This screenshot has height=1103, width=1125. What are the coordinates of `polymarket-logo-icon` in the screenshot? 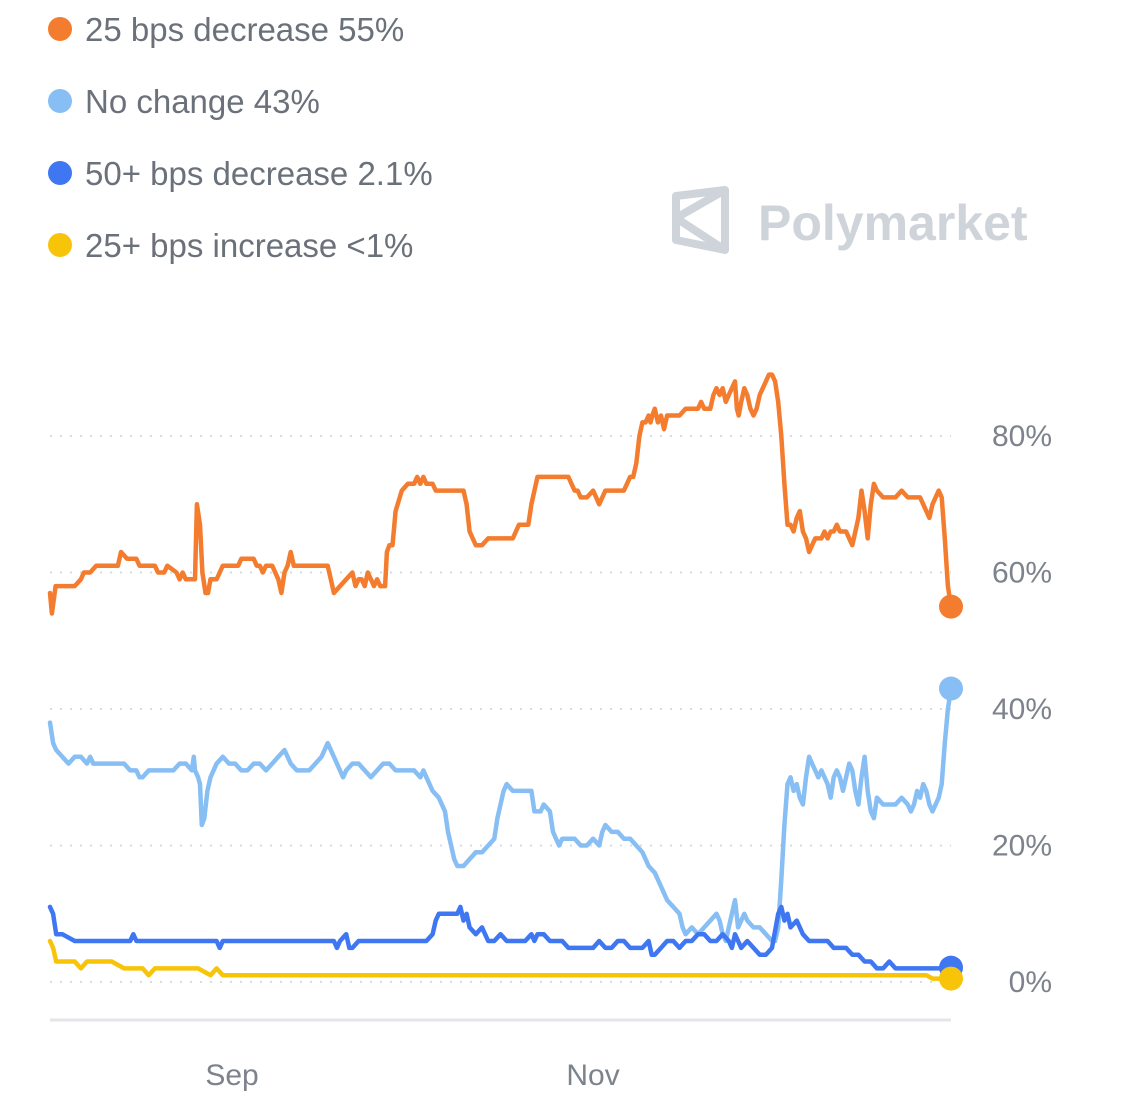 It's located at (700, 220).